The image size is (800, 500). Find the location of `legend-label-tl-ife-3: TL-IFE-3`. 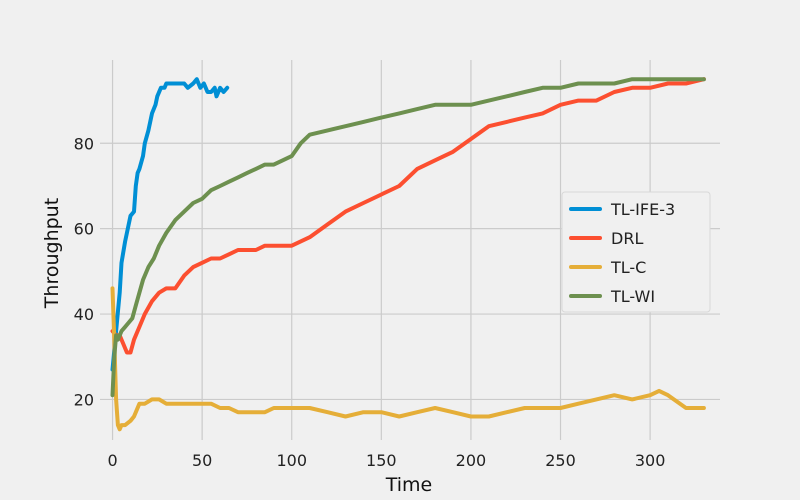

legend-label-tl-ife-3: TL-IFE-3 is located at coordinates (642, 209).